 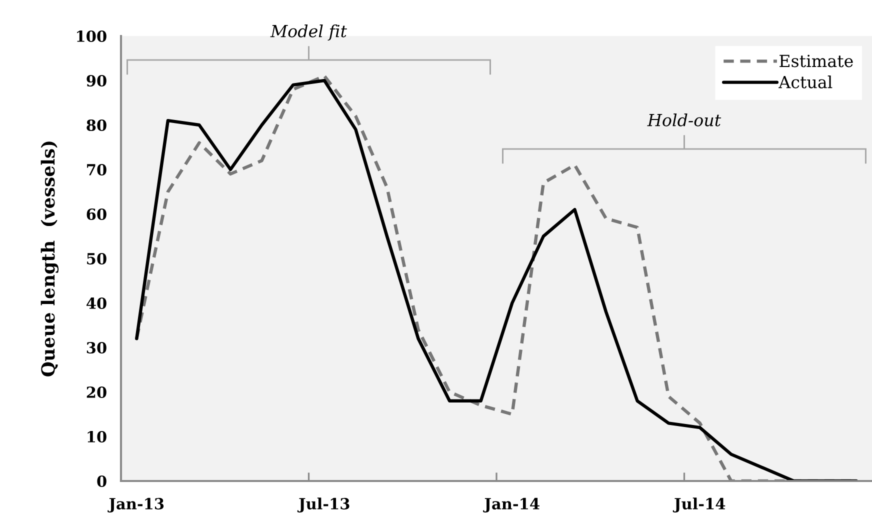 I want to click on y-tick-label: 60, so click(x=96, y=214).